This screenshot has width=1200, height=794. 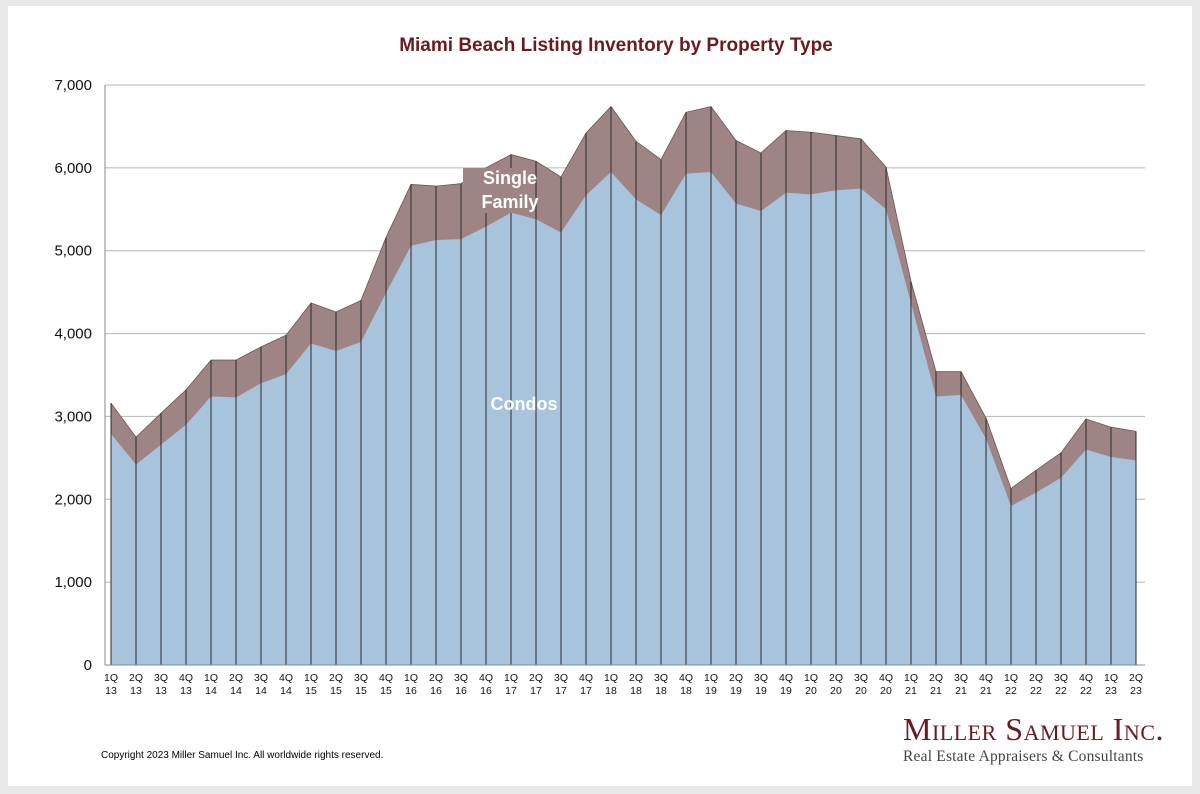 What do you see at coordinates (211, 684) in the screenshot?
I see `x-tick-label-4: 1Q 14` at bounding box center [211, 684].